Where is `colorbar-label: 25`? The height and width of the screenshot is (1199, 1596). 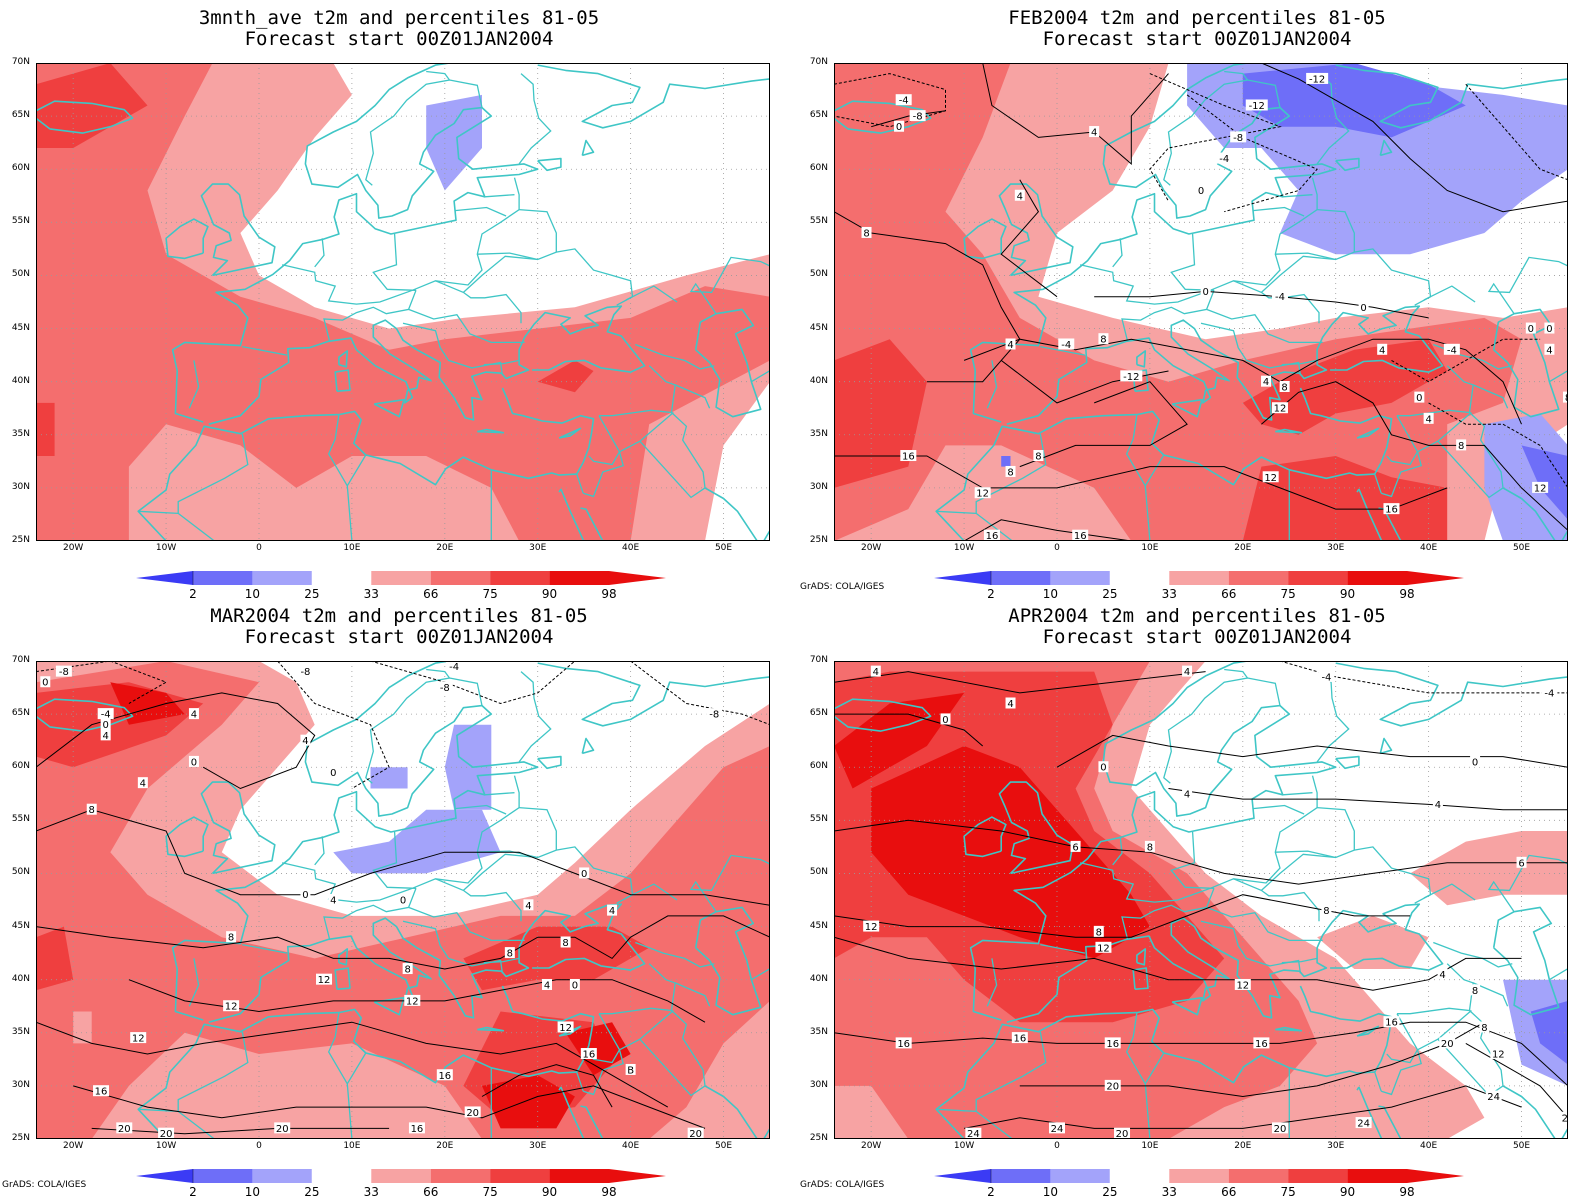
colorbar-label: 25 is located at coordinates (312, 1192).